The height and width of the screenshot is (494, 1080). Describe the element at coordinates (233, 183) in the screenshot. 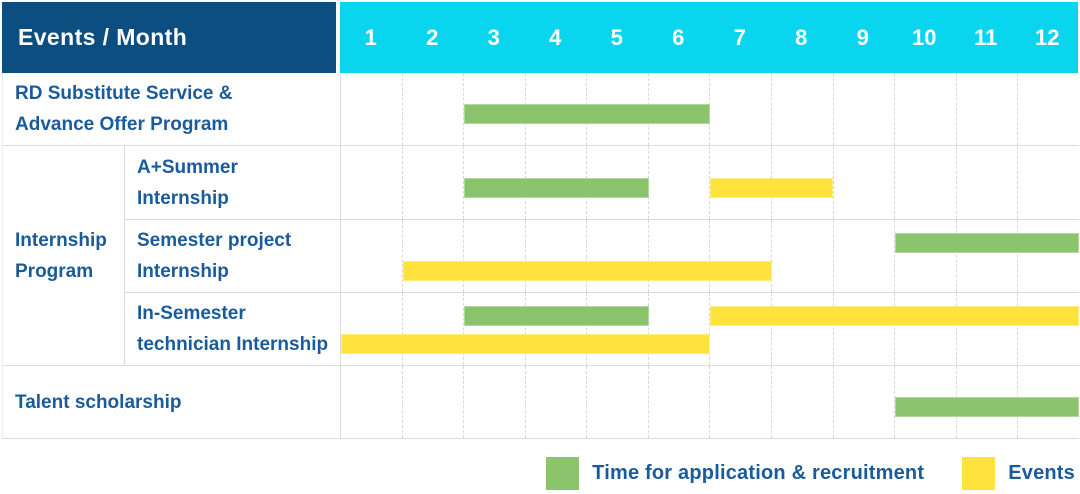

I see `event-sublabel: A+Summer Internship` at that location.